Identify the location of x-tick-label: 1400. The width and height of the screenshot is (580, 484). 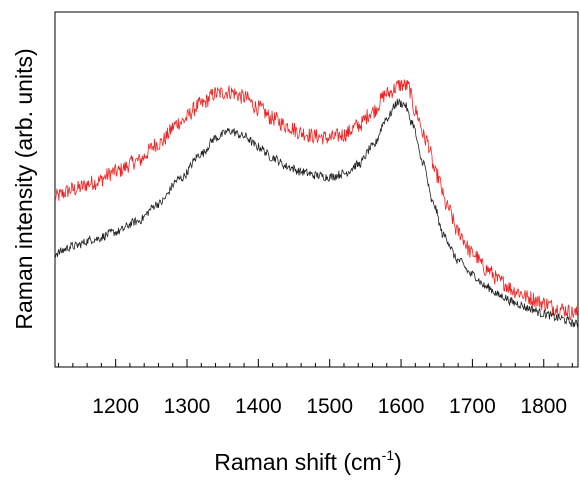
(258, 406).